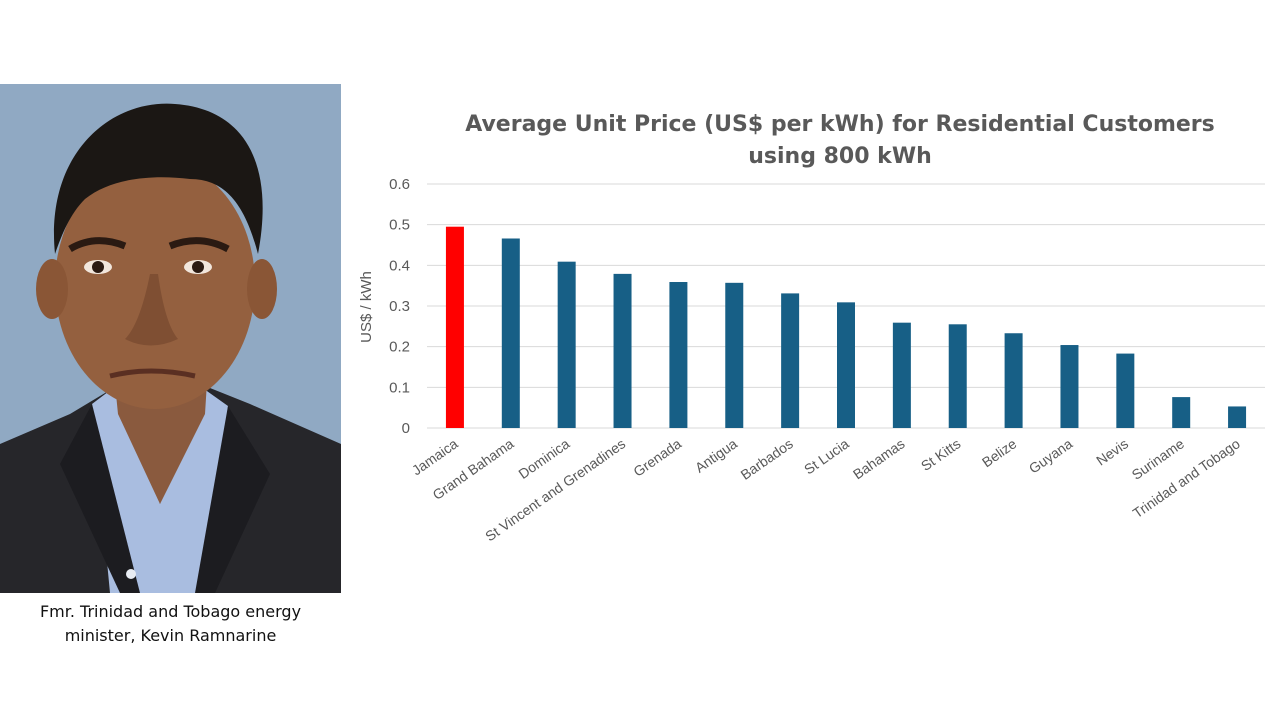 The width and height of the screenshot is (1280, 720). What do you see at coordinates (999, 452) in the screenshot?
I see `x-category-label: Belize` at bounding box center [999, 452].